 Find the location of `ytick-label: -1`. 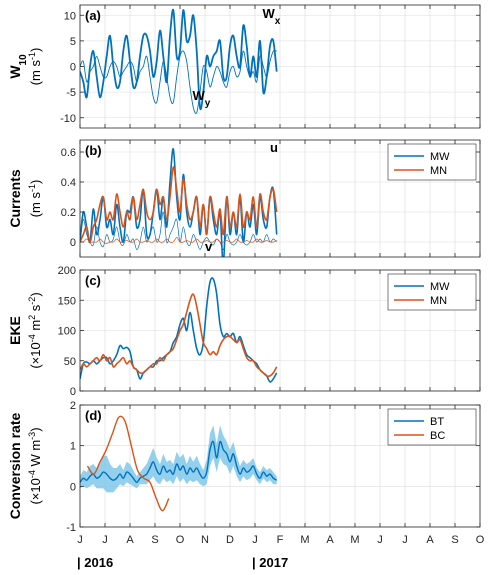

ytick-label: -1 is located at coordinates (71, 528).